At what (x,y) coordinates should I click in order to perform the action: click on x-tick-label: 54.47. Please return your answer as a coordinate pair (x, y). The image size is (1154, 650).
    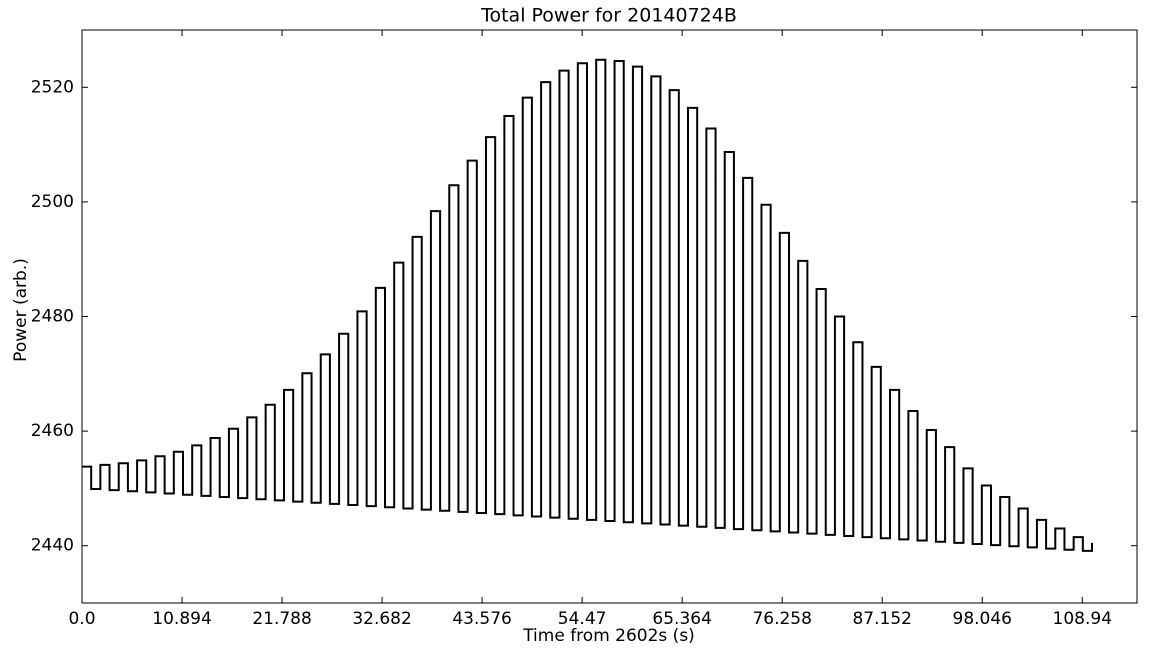
    Looking at the image, I should click on (582, 619).